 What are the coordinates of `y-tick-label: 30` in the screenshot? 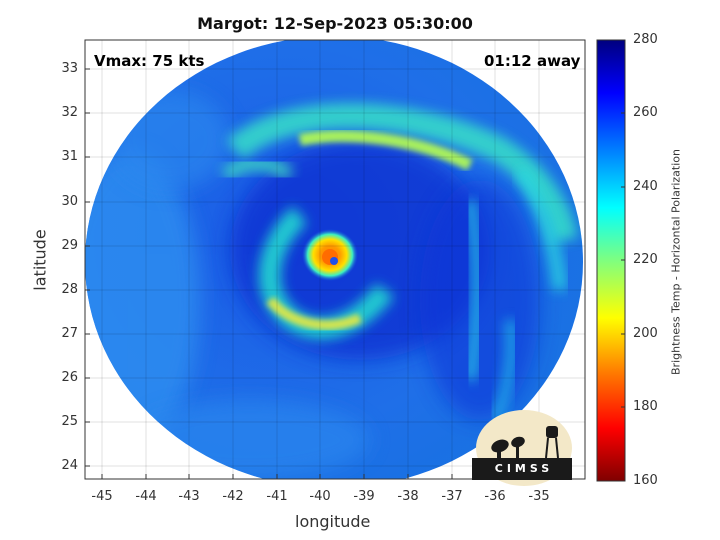 It's located at (69, 201).